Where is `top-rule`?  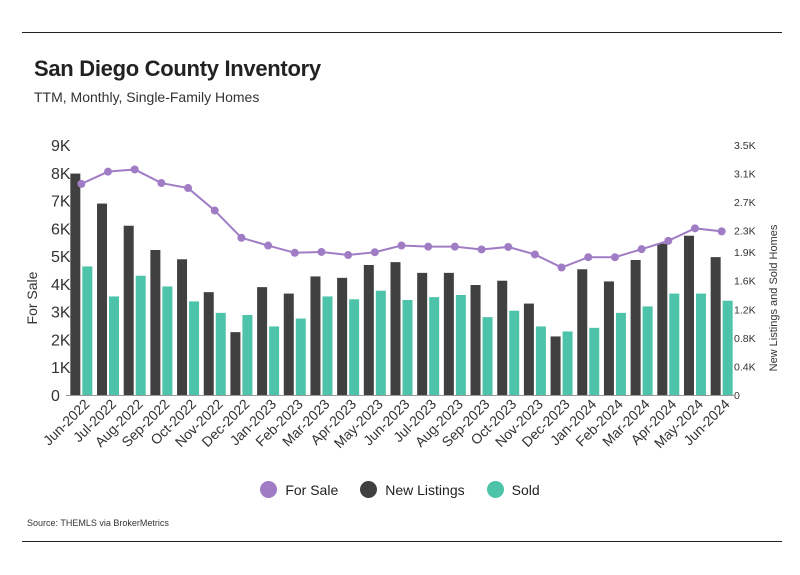 top-rule is located at coordinates (402, 32).